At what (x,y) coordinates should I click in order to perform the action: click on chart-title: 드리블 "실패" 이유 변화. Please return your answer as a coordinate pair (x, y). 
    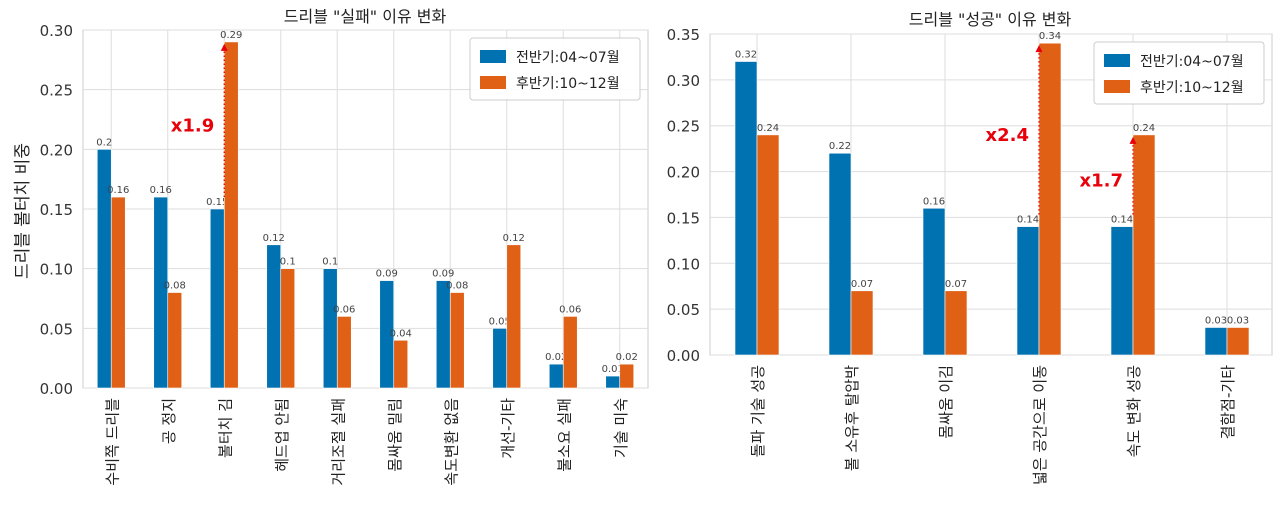
    Looking at the image, I should click on (365, 16).